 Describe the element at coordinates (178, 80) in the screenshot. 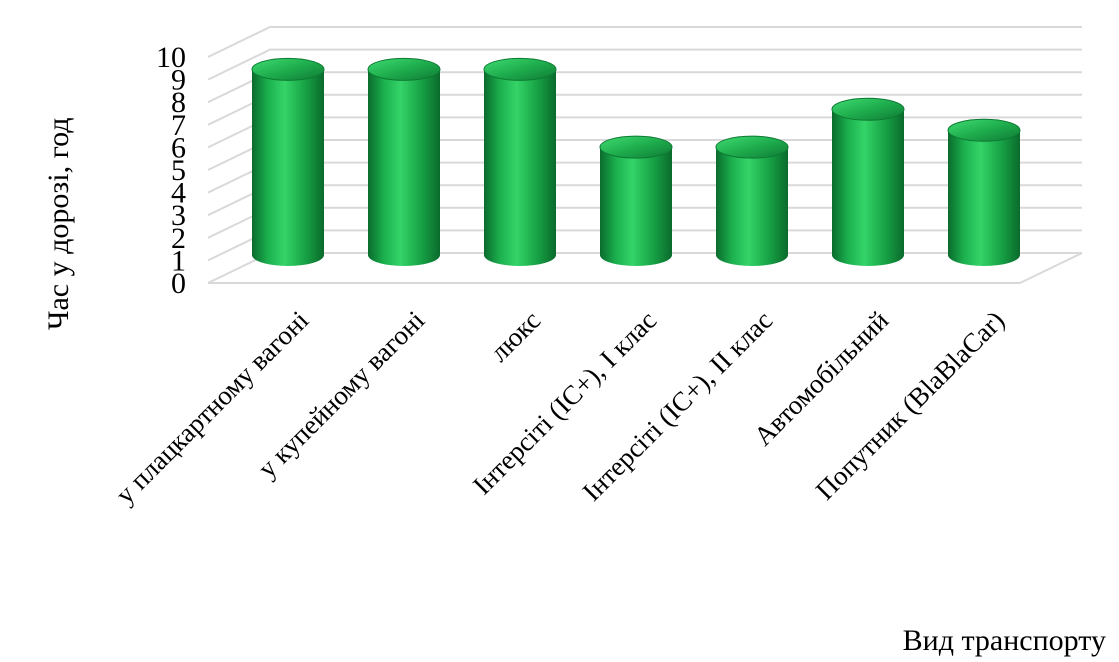

I see `y-tick-label: 9` at that location.